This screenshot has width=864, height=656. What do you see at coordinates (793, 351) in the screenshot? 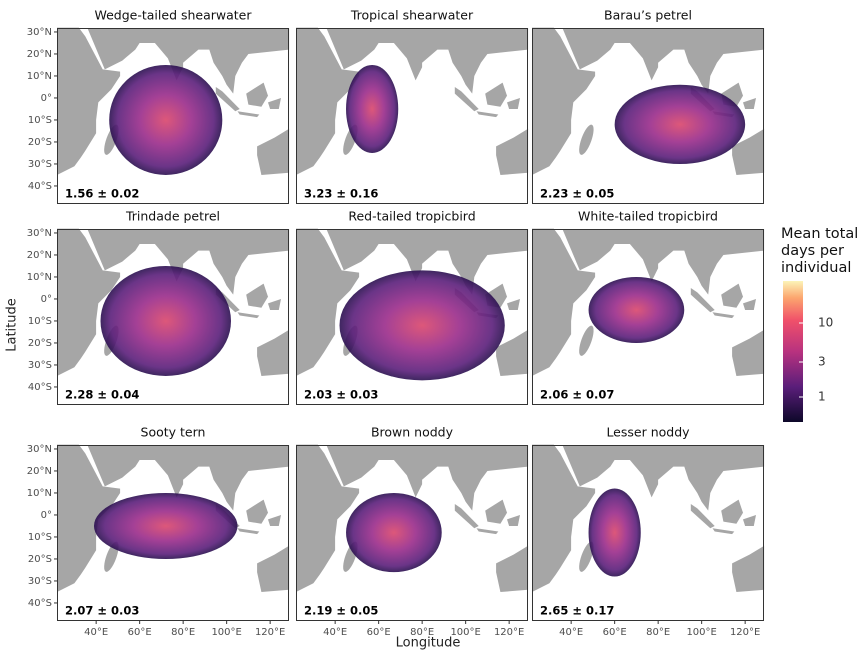
I see `color-bar` at bounding box center [793, 351].